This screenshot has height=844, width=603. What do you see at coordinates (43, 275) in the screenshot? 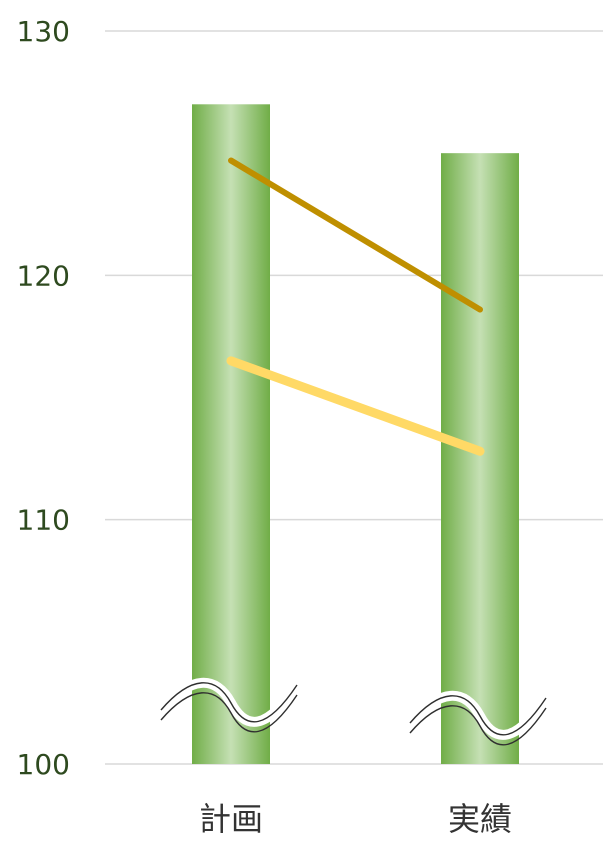
I see `y-tick-label-120: 120` at bounding box center [43, 275].